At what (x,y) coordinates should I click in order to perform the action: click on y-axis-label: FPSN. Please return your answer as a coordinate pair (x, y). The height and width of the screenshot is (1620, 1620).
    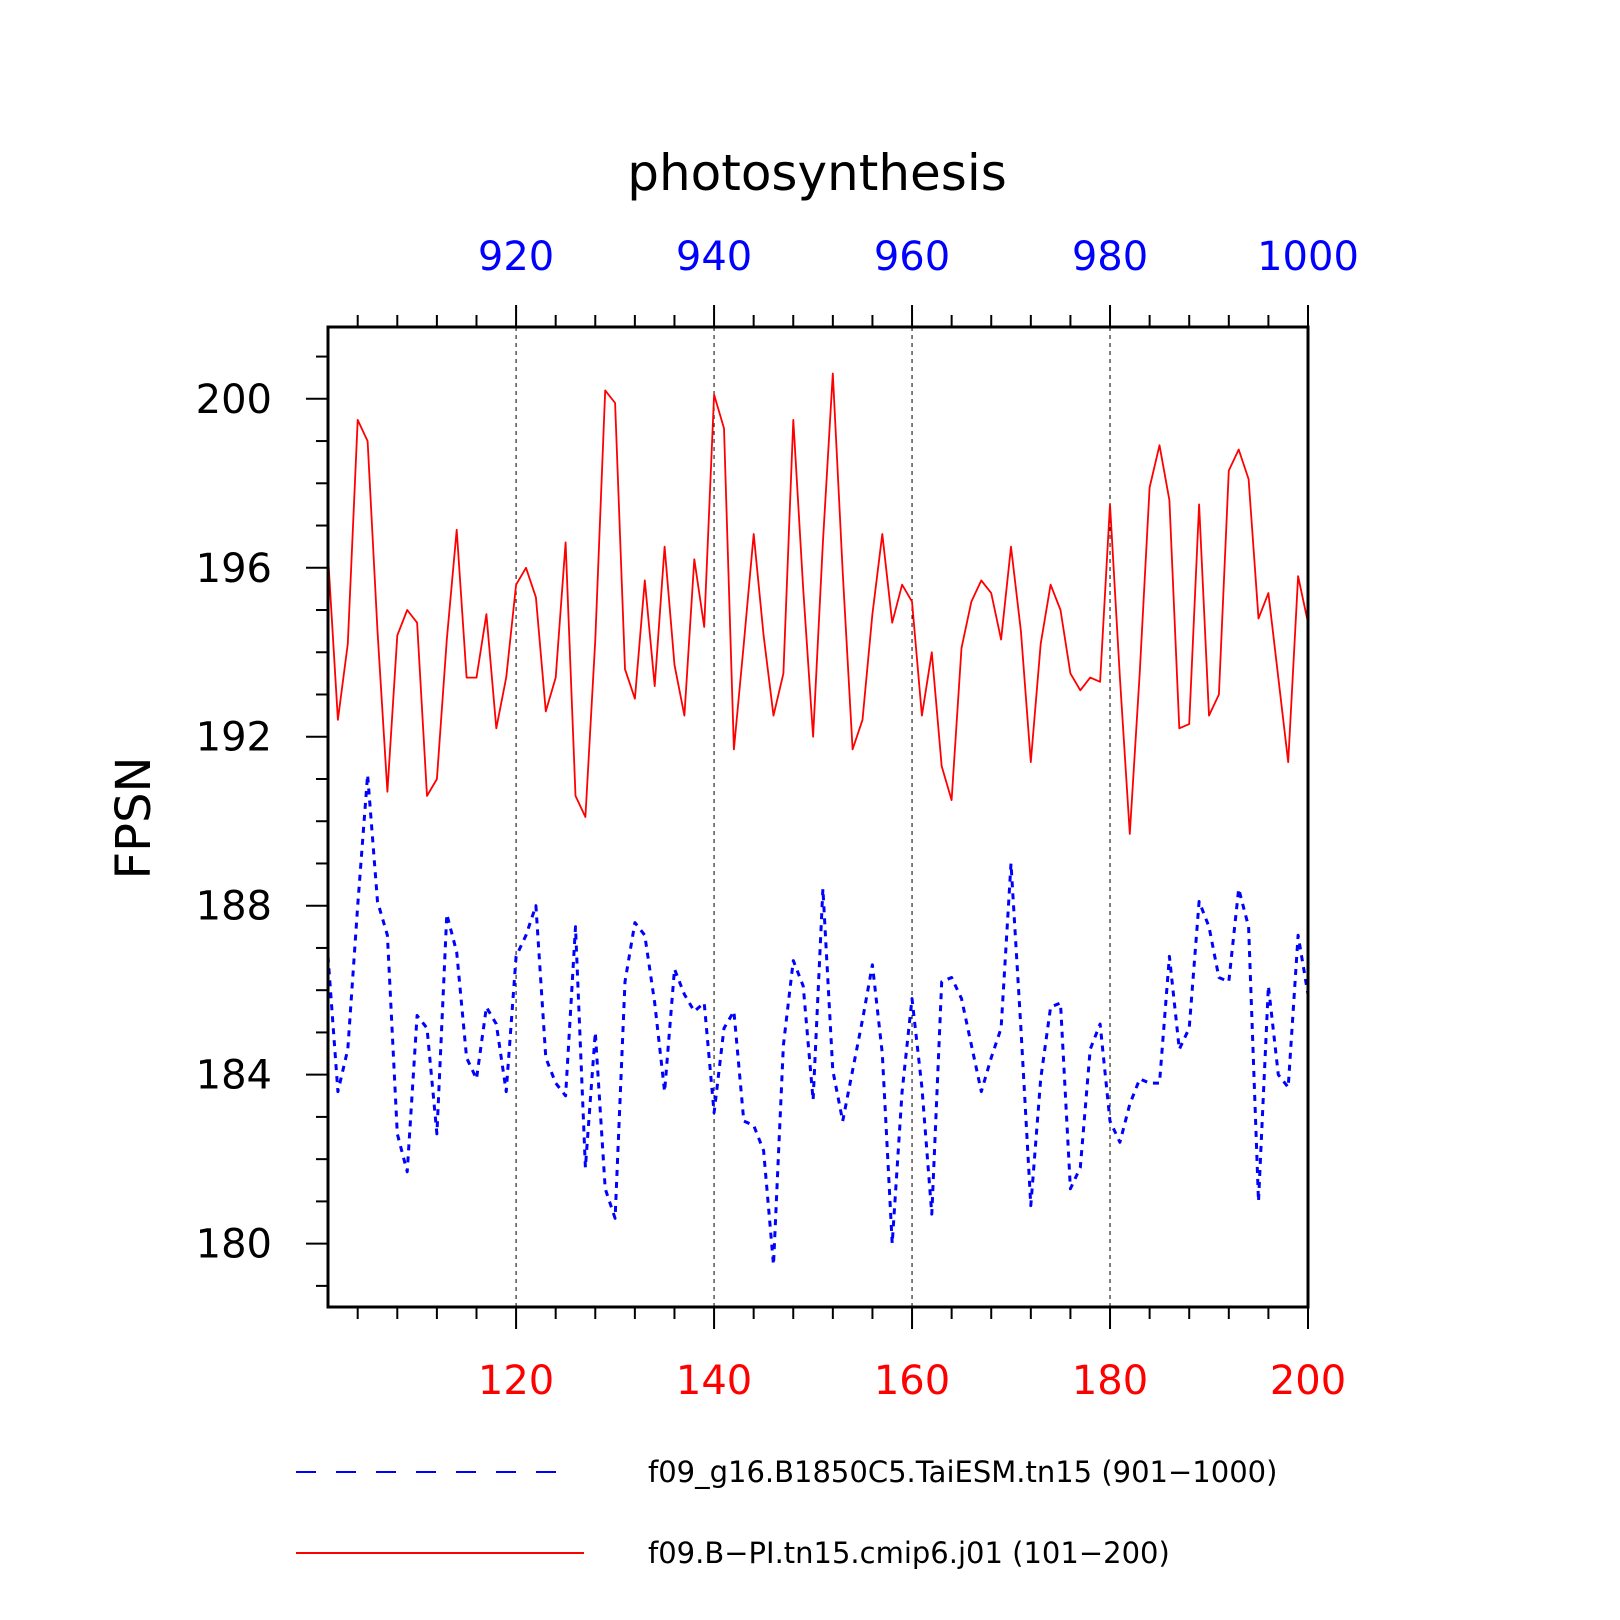
    Looking at the image, I should click on (134, 818).